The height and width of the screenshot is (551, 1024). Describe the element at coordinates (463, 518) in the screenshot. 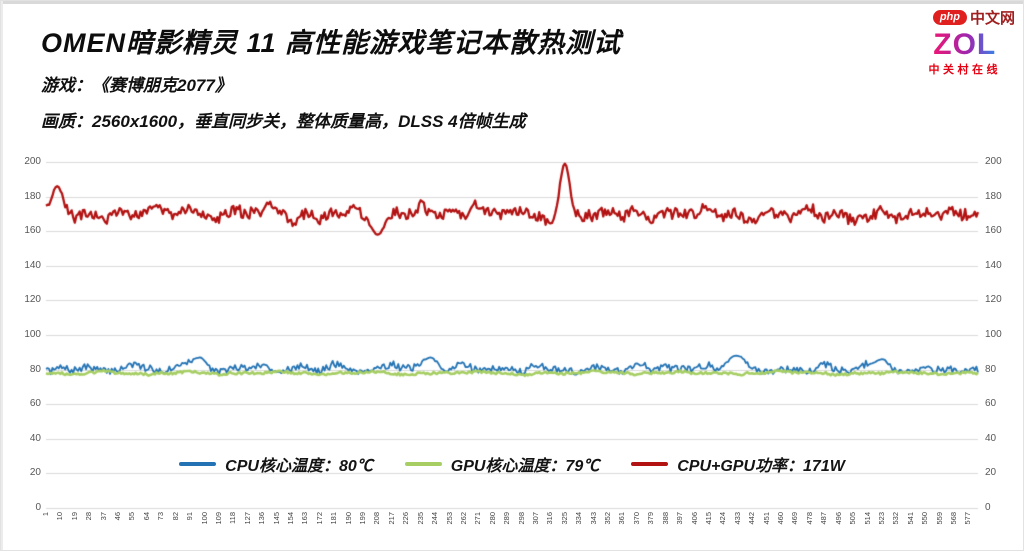

I see `x-tick-label: 262` at that location.